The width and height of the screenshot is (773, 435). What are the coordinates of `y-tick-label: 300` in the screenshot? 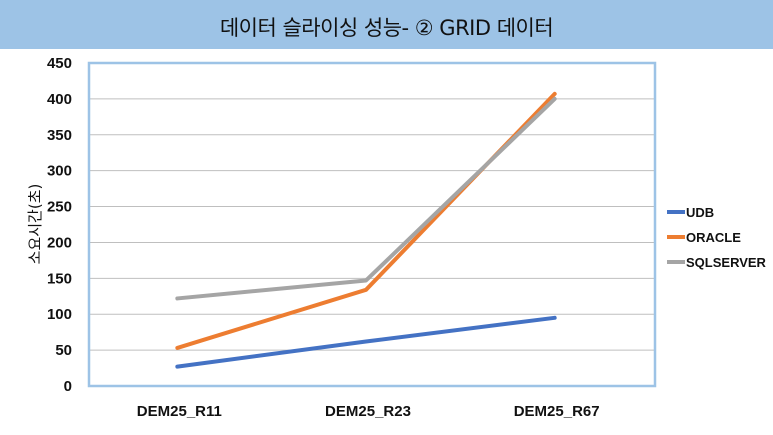 It's located at (59, 171).